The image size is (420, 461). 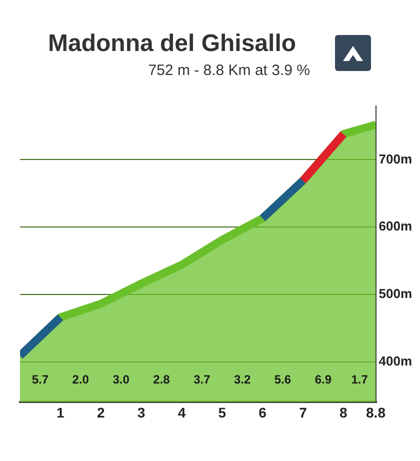 What do you see at coordinates (395, 226) in the screenshot?
I see `y-tick-label: 600m` at bounding box center [395, 226].